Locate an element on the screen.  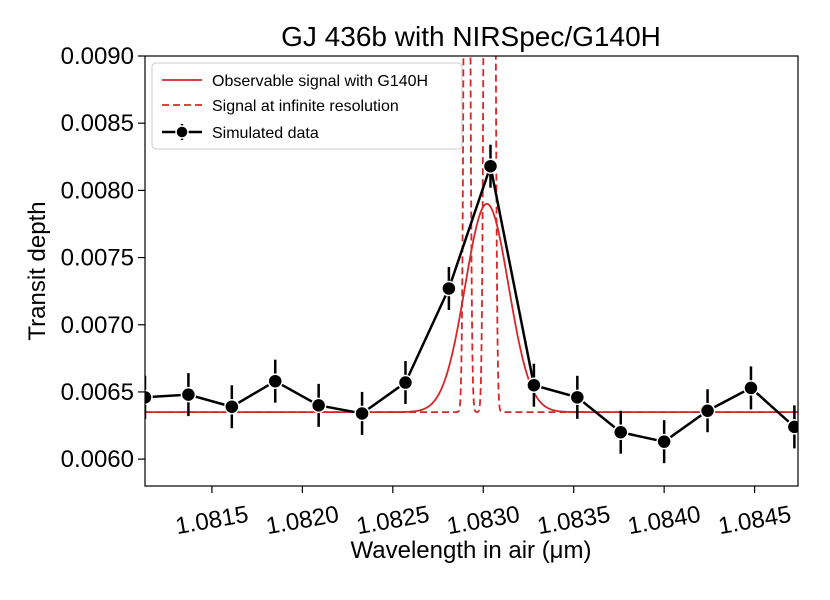
x-tick-label: 1.0840 is located at coordinates (664, 520).